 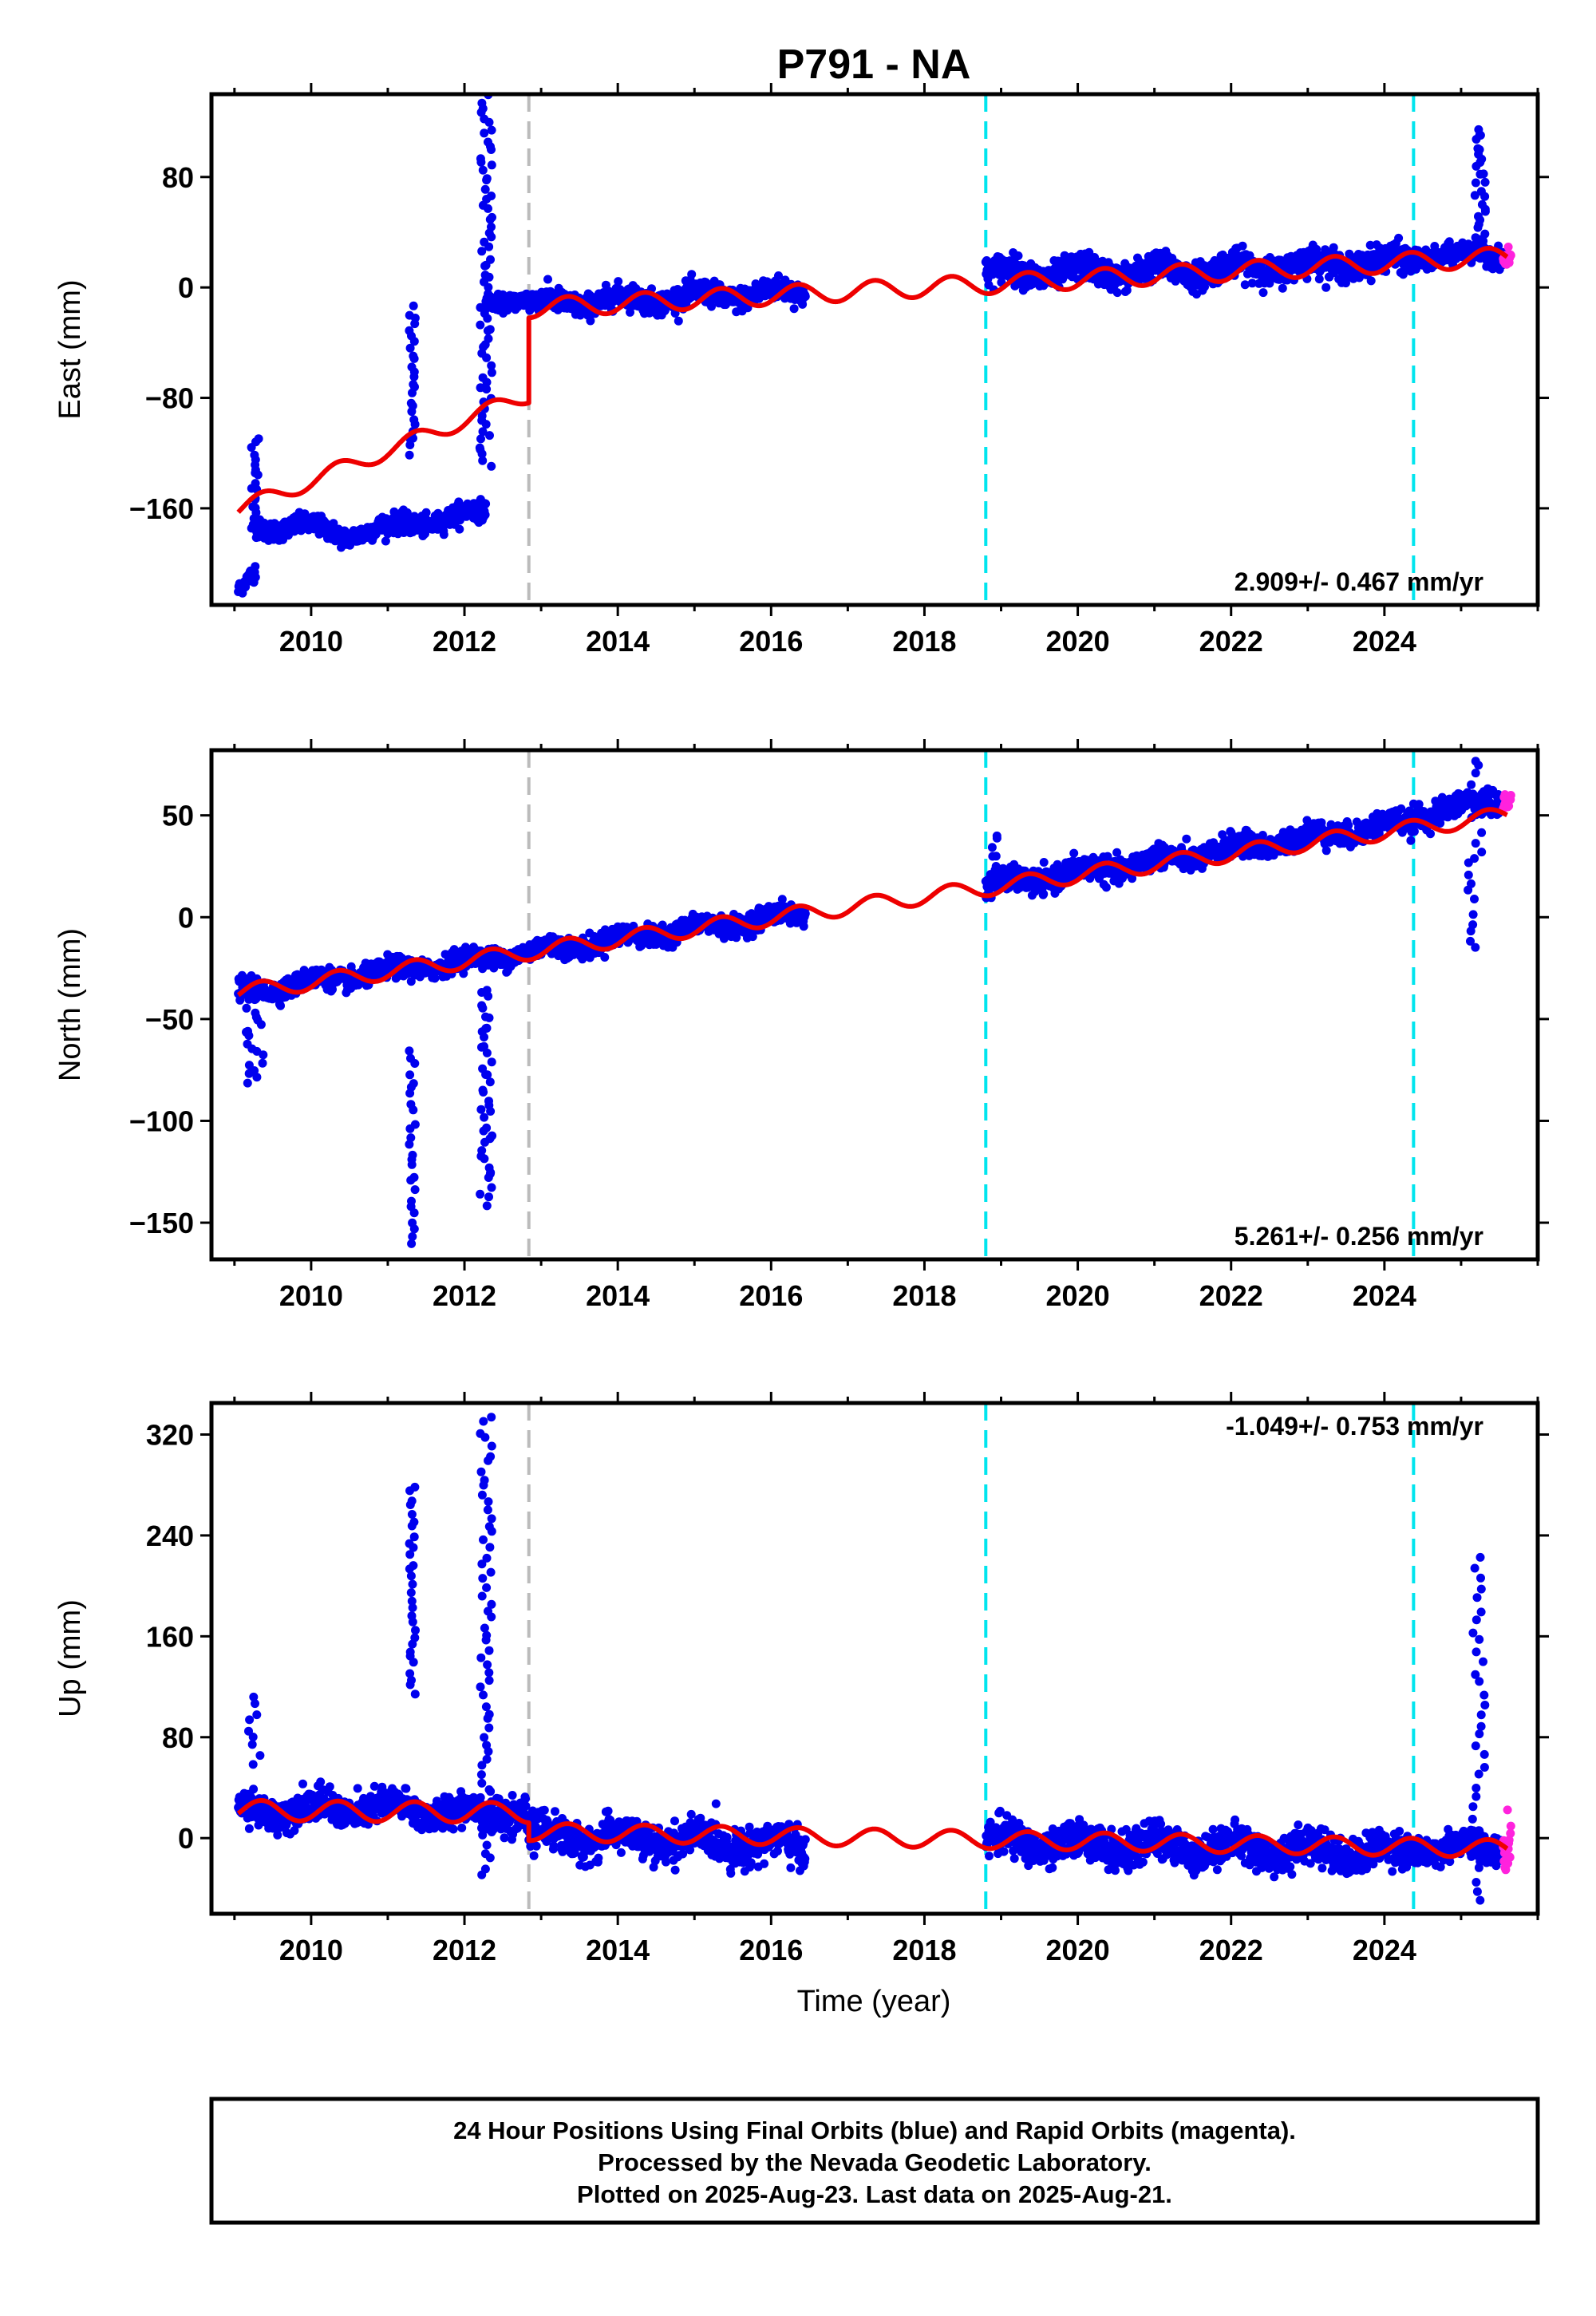 I want to click on x-tick-label: 2024, so click(x=1384, y=641).